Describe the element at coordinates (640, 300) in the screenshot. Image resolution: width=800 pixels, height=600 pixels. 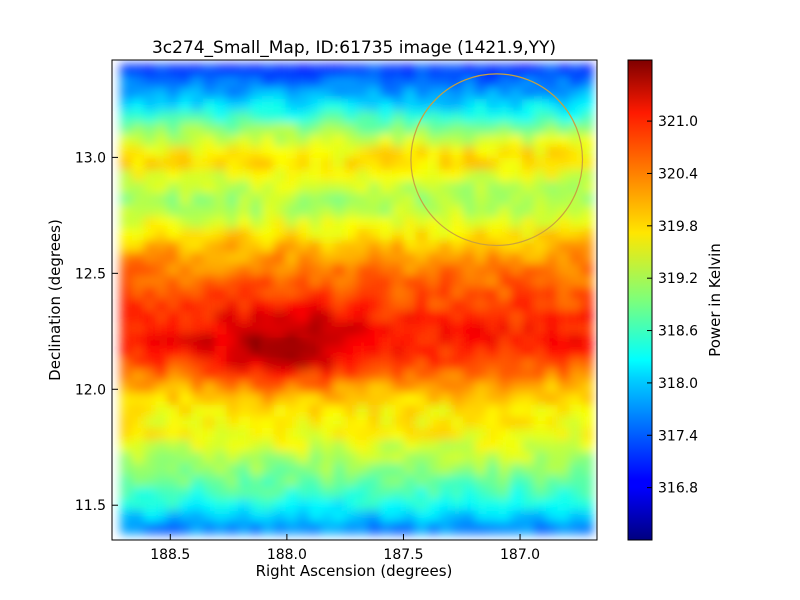
I see `colorbar-gradient` at that location.